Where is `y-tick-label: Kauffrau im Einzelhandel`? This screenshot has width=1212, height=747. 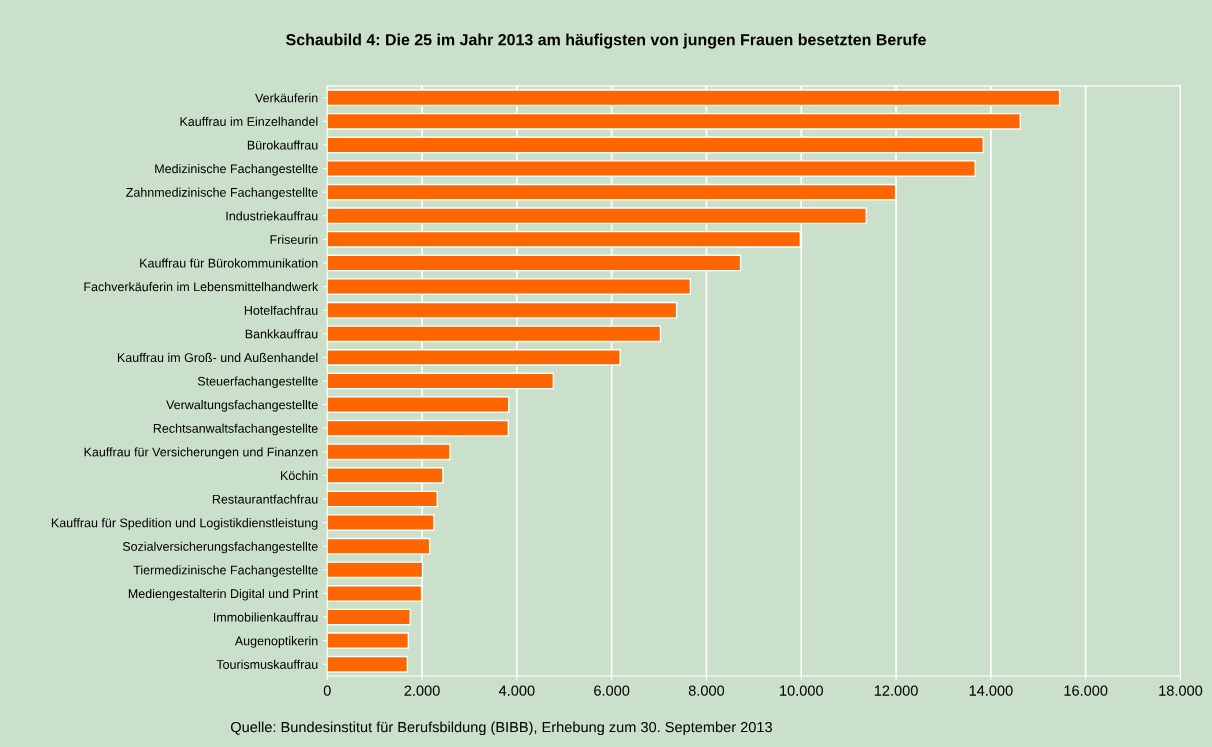
y-tick-label: Kauffrau im Einzelhandel is located at coordinates (249, 121).